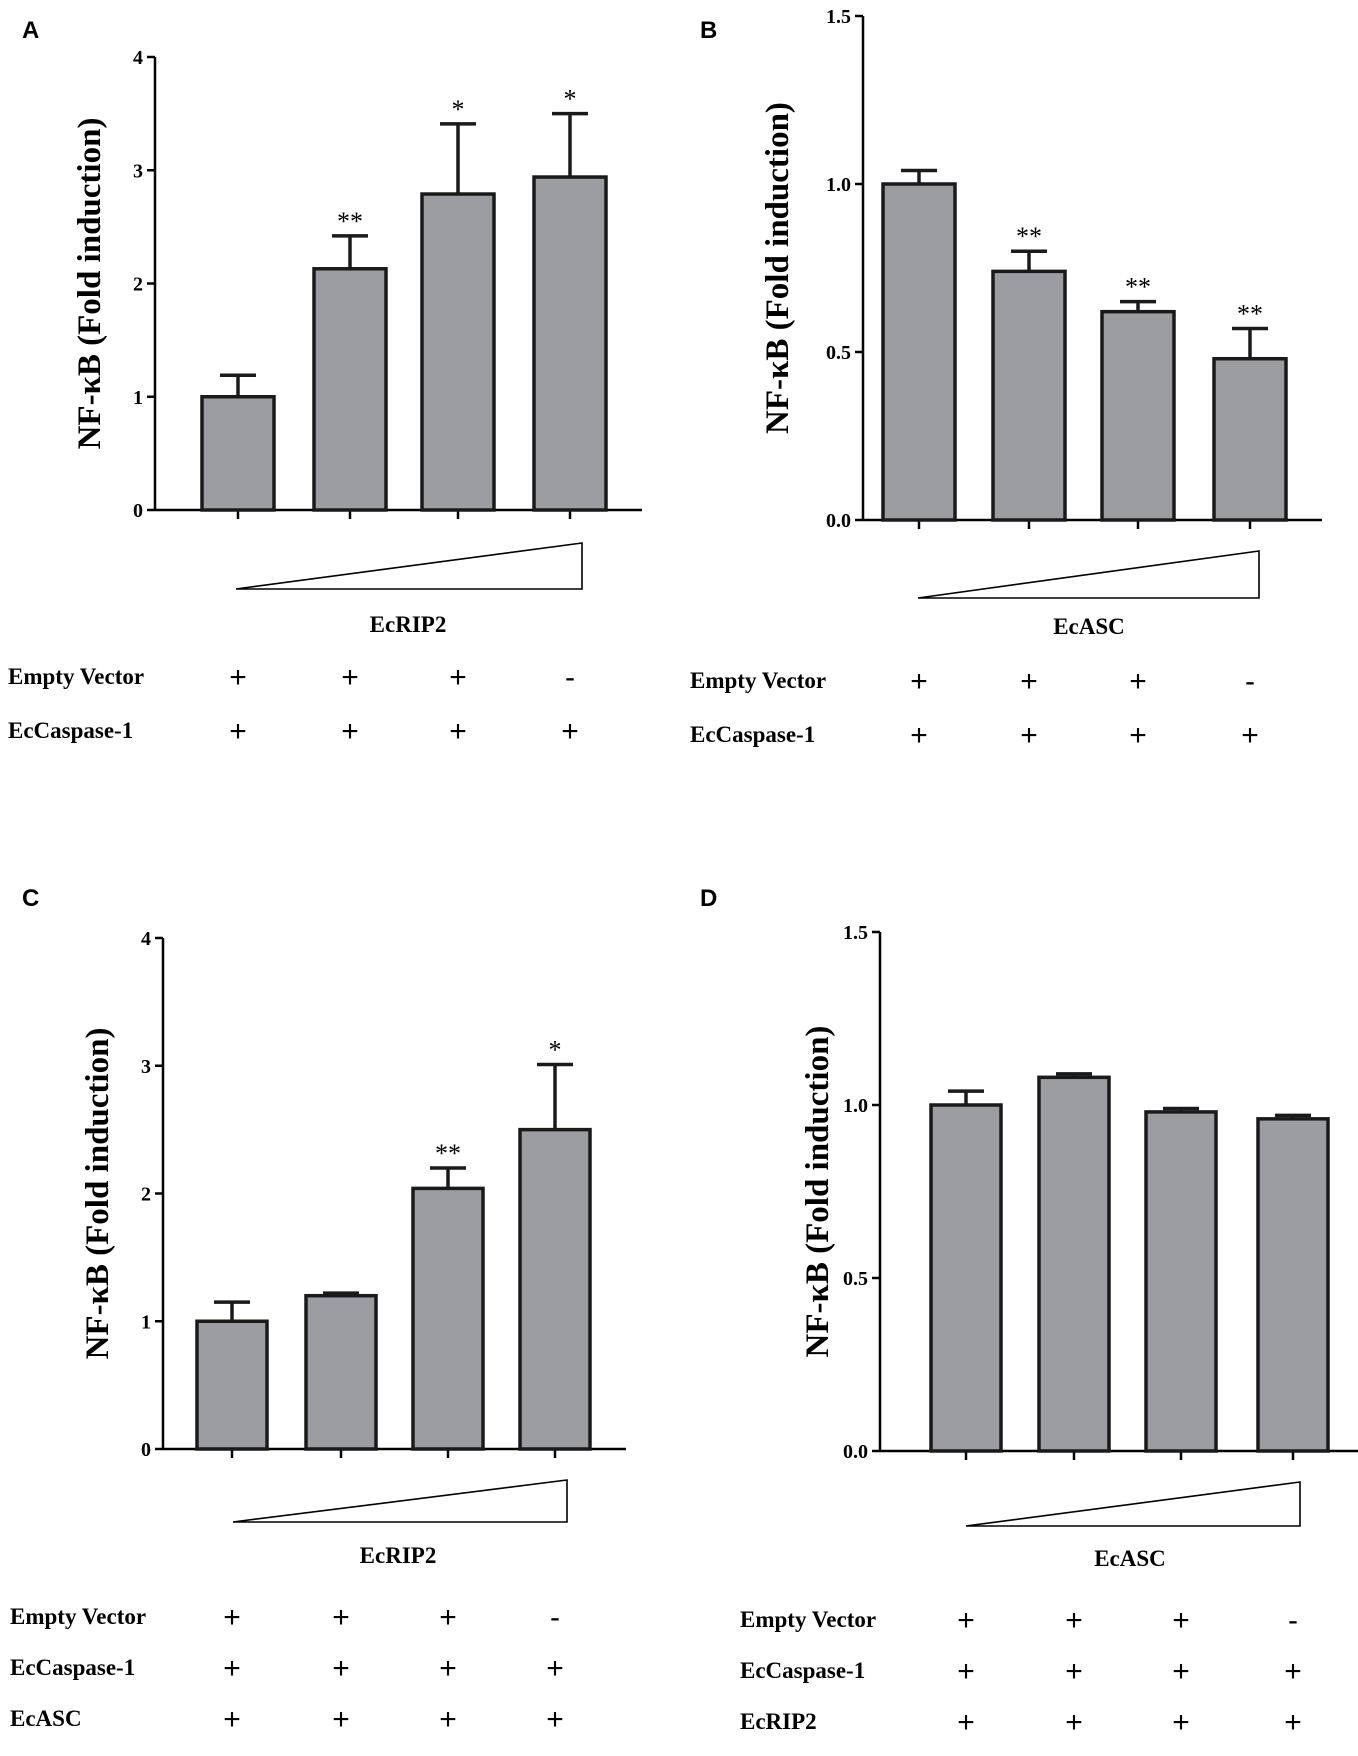  I want to click on sign-d-3-3: +, so click(1181, 1722).